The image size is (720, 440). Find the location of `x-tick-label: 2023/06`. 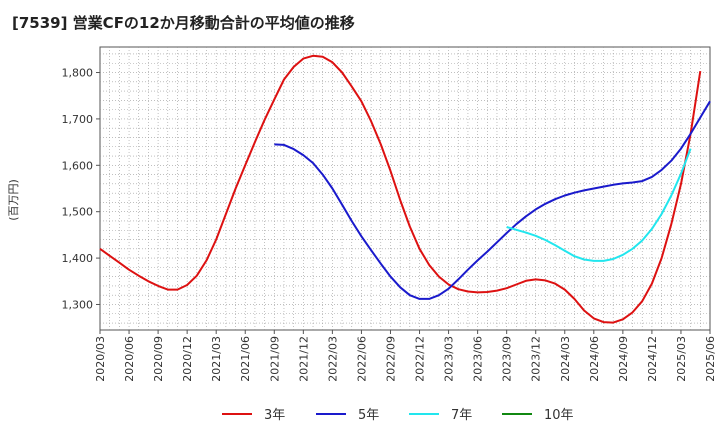

x-tick-label: 2023/06 is located at coordinates (478, 359).